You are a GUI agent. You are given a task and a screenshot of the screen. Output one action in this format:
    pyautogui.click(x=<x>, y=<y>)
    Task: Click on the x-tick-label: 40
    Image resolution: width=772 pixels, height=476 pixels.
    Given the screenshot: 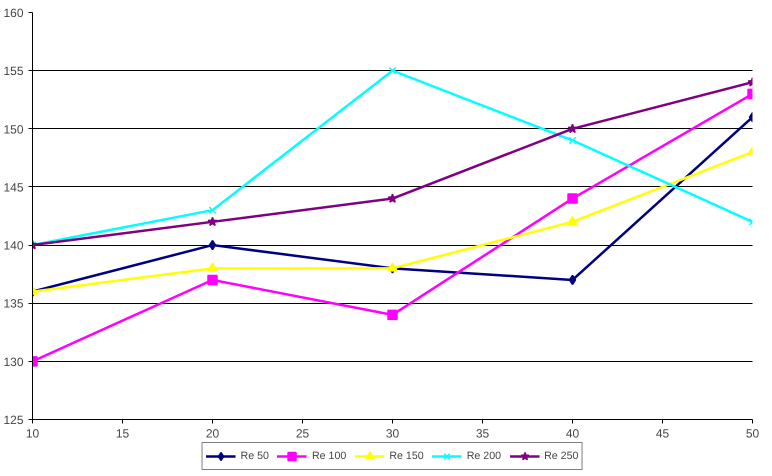 What is the action you would take?
    pyautogui.click(x=573, y=433)
    